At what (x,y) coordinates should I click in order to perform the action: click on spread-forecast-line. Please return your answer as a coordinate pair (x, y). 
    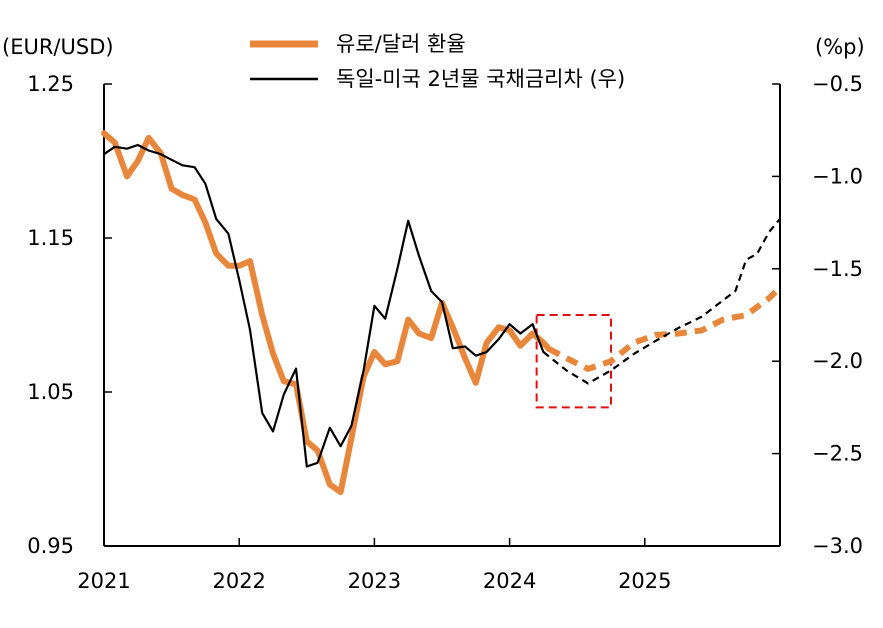
    Looking at the image, I should click on (661, 301).